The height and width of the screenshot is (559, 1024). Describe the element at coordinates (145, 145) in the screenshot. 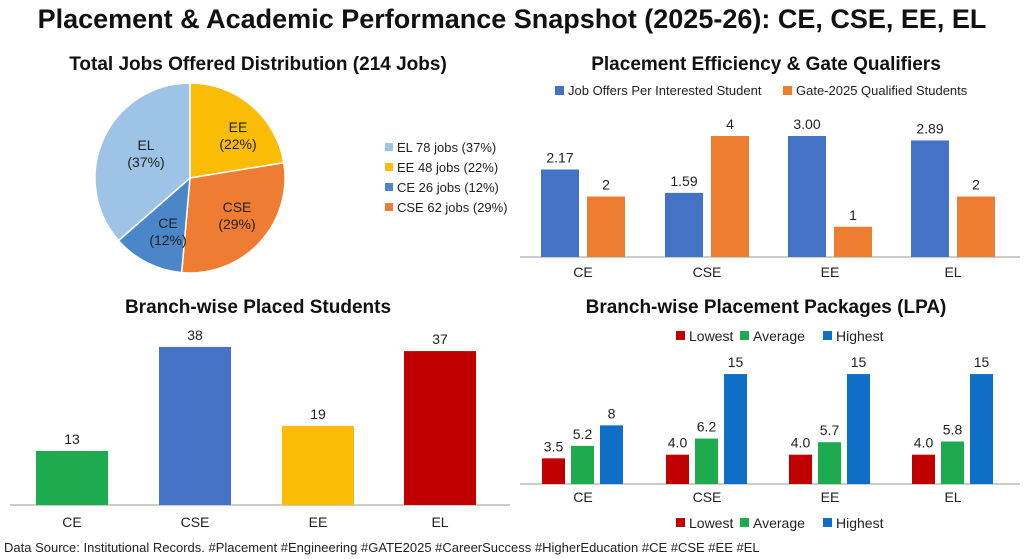

I see `pie-slice-label: EL` at that location.